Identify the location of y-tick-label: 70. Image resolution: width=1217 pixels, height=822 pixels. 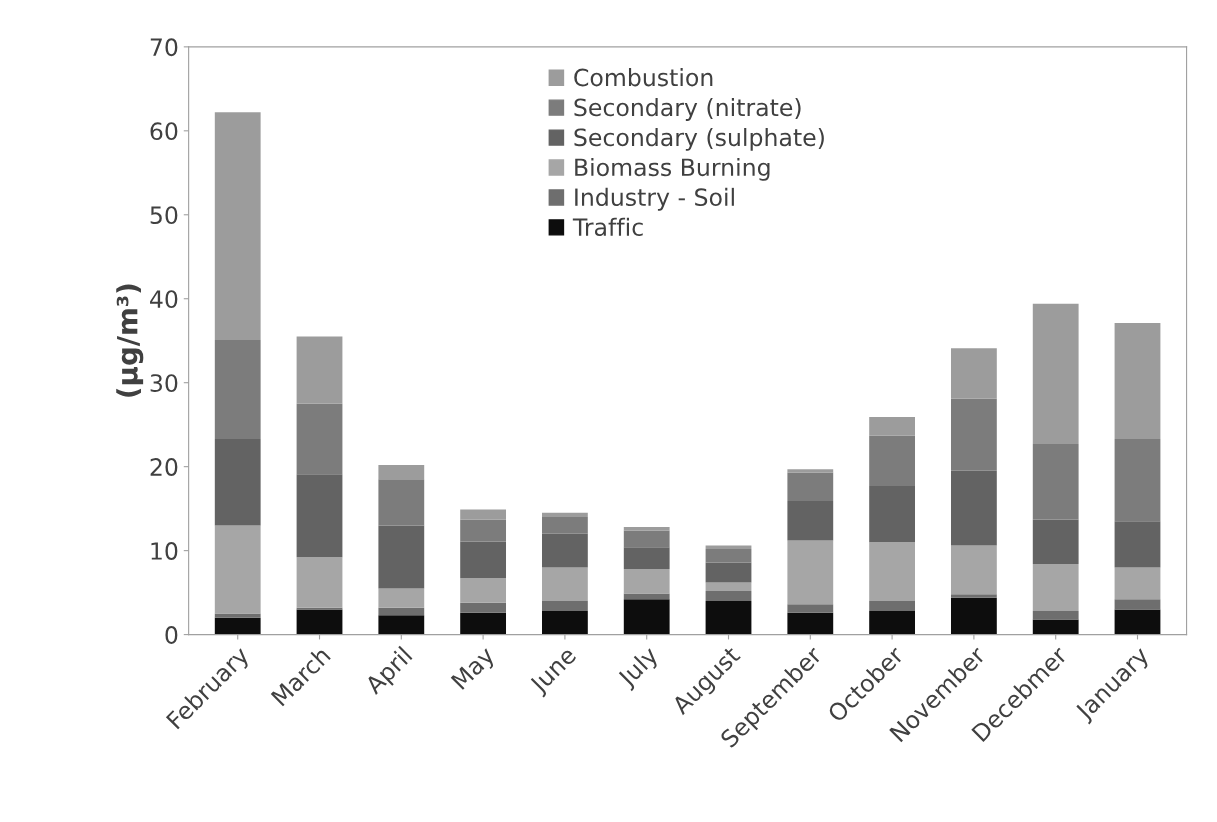
(164, 47).